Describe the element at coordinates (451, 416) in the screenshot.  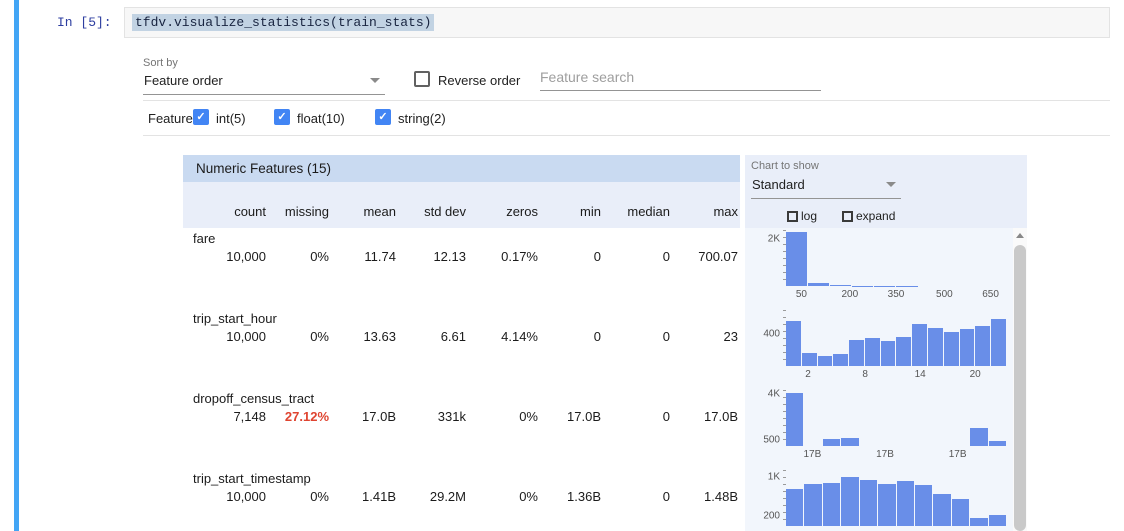
I see `std-dev-value: 331k` at that location.